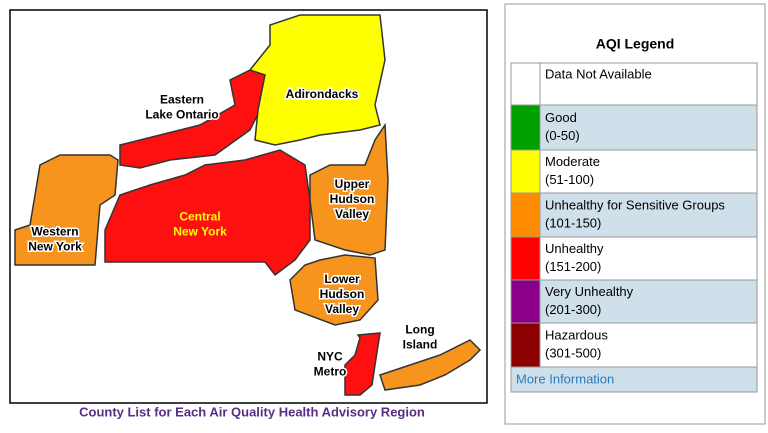 The width and height of the screenshot is (768, 433). I want to click on legend-range: (301-500), so click(573, 352).